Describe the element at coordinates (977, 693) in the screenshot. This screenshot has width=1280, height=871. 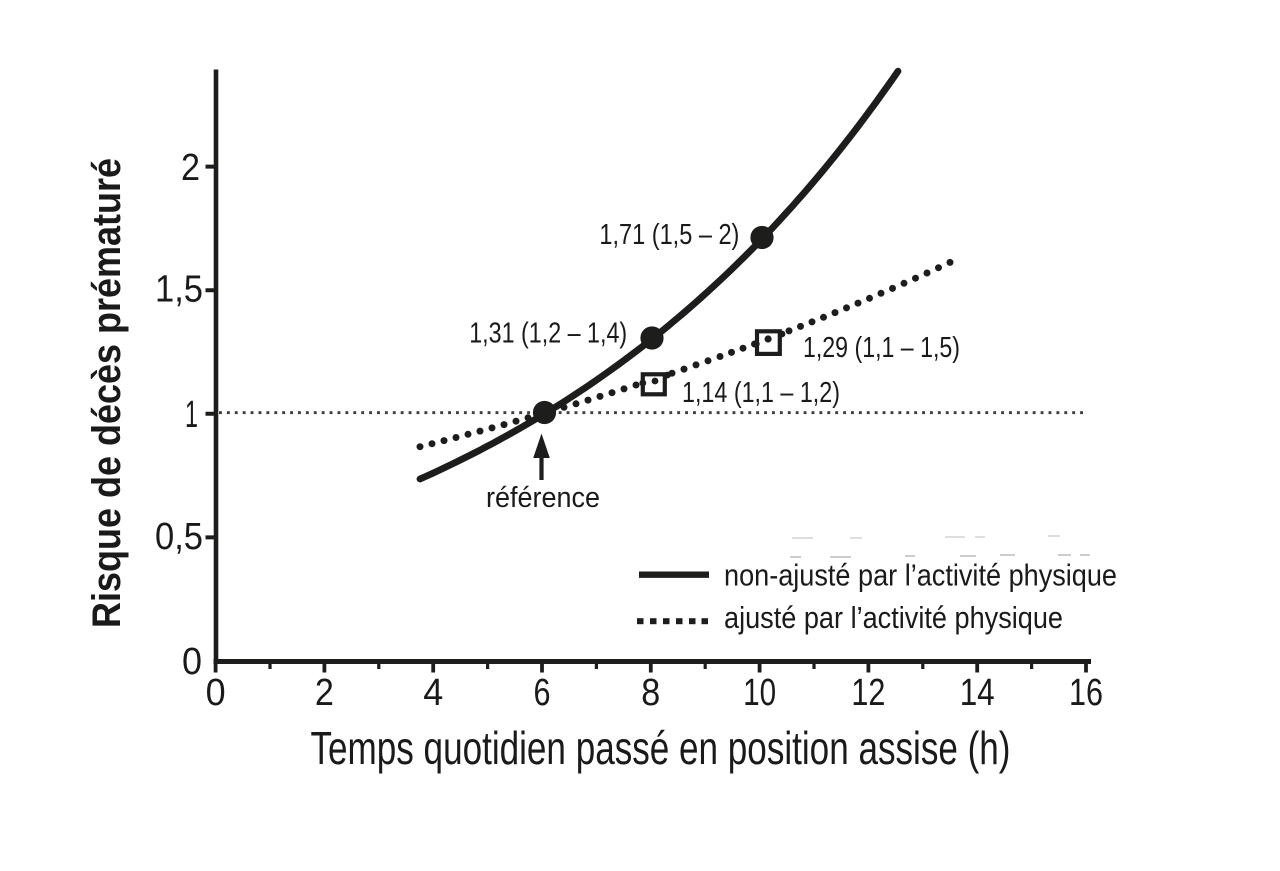
I see `svg-text: 14` at that location.